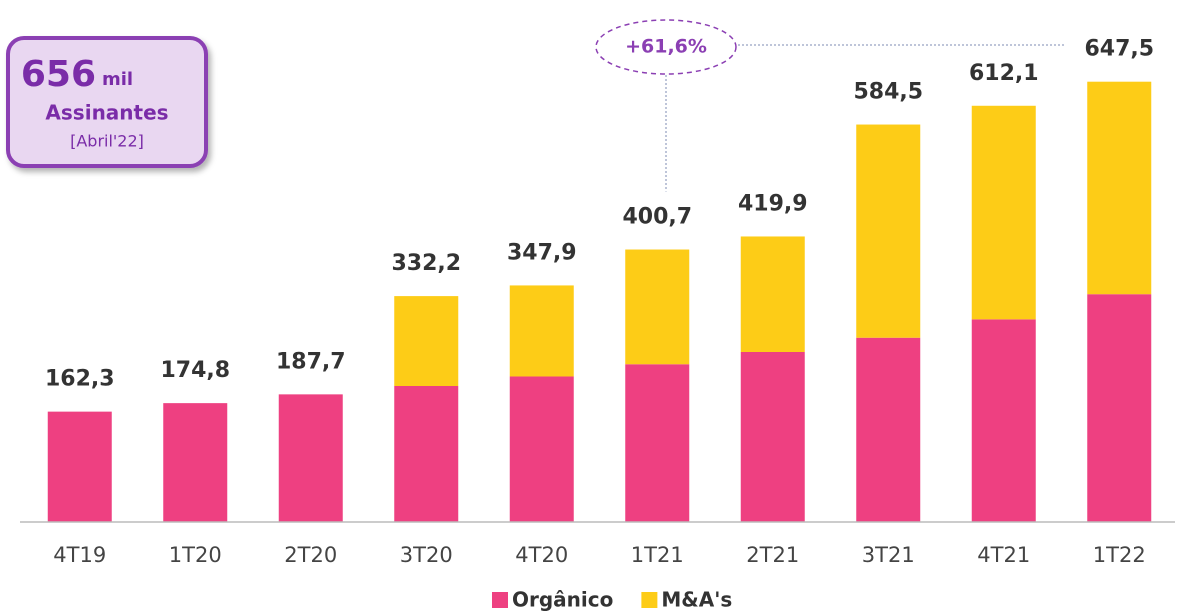  What do you see at coordinates (310, 555) in the screenshot?
I see `x-tick-label: 2T20` at bounding box center [310, 555].